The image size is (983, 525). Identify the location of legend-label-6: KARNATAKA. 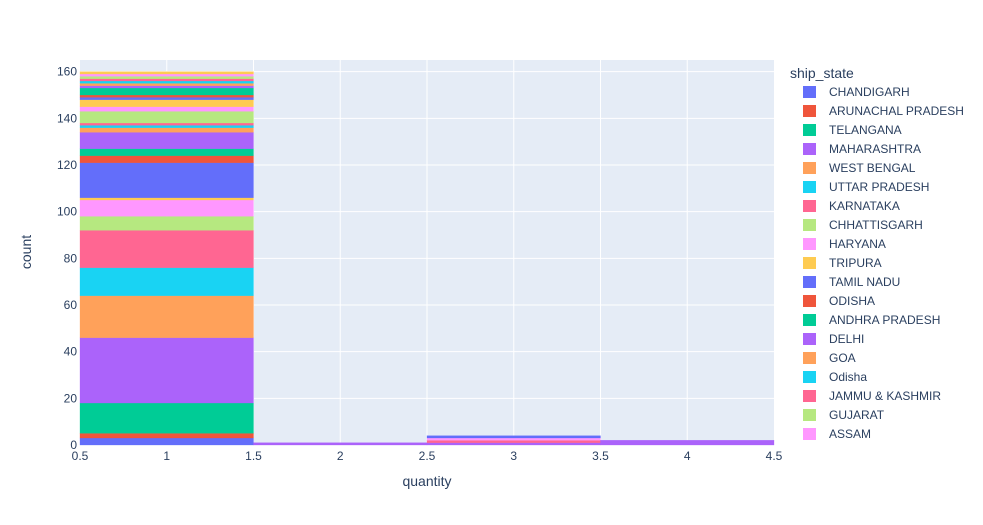
(864, 206).